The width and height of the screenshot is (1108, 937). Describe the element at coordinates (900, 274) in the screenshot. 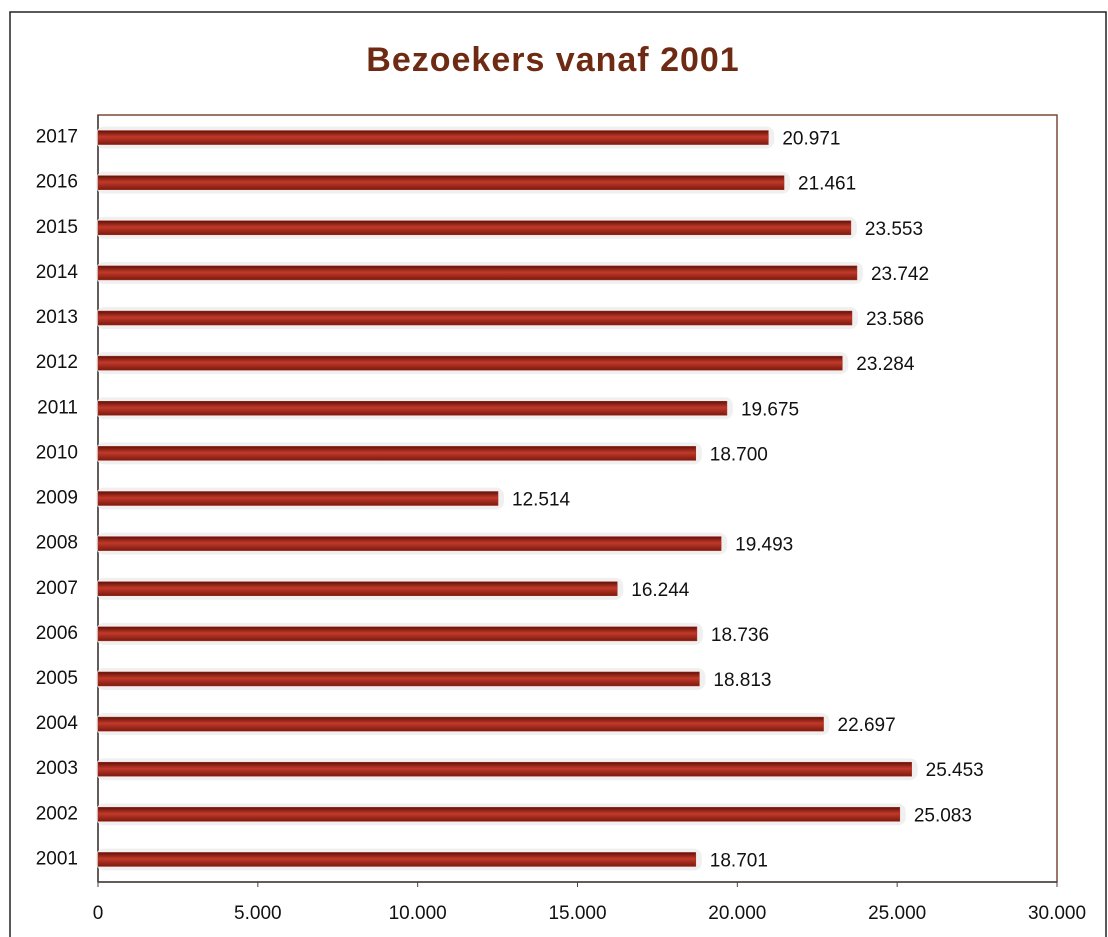

I see `value-label: 23.742` at that location.